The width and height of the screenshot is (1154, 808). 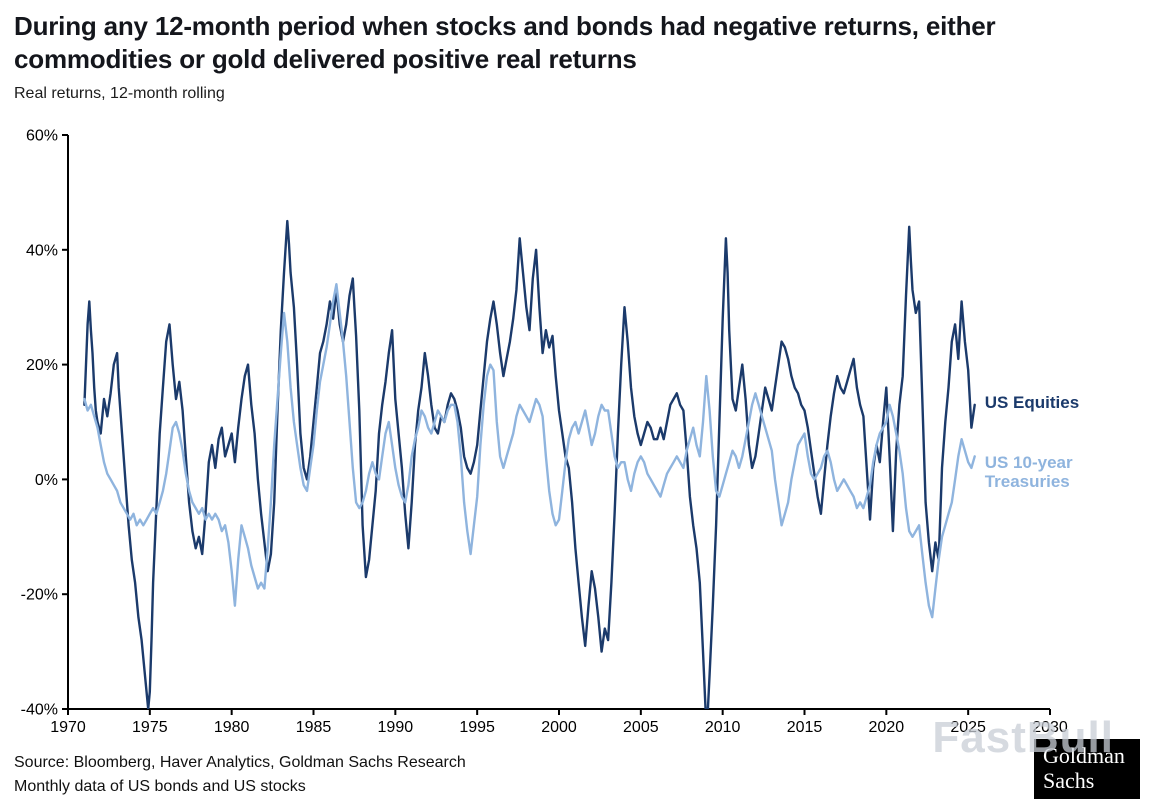 I want to click on y-tick-label: 20%, so click(x=42, y=365).